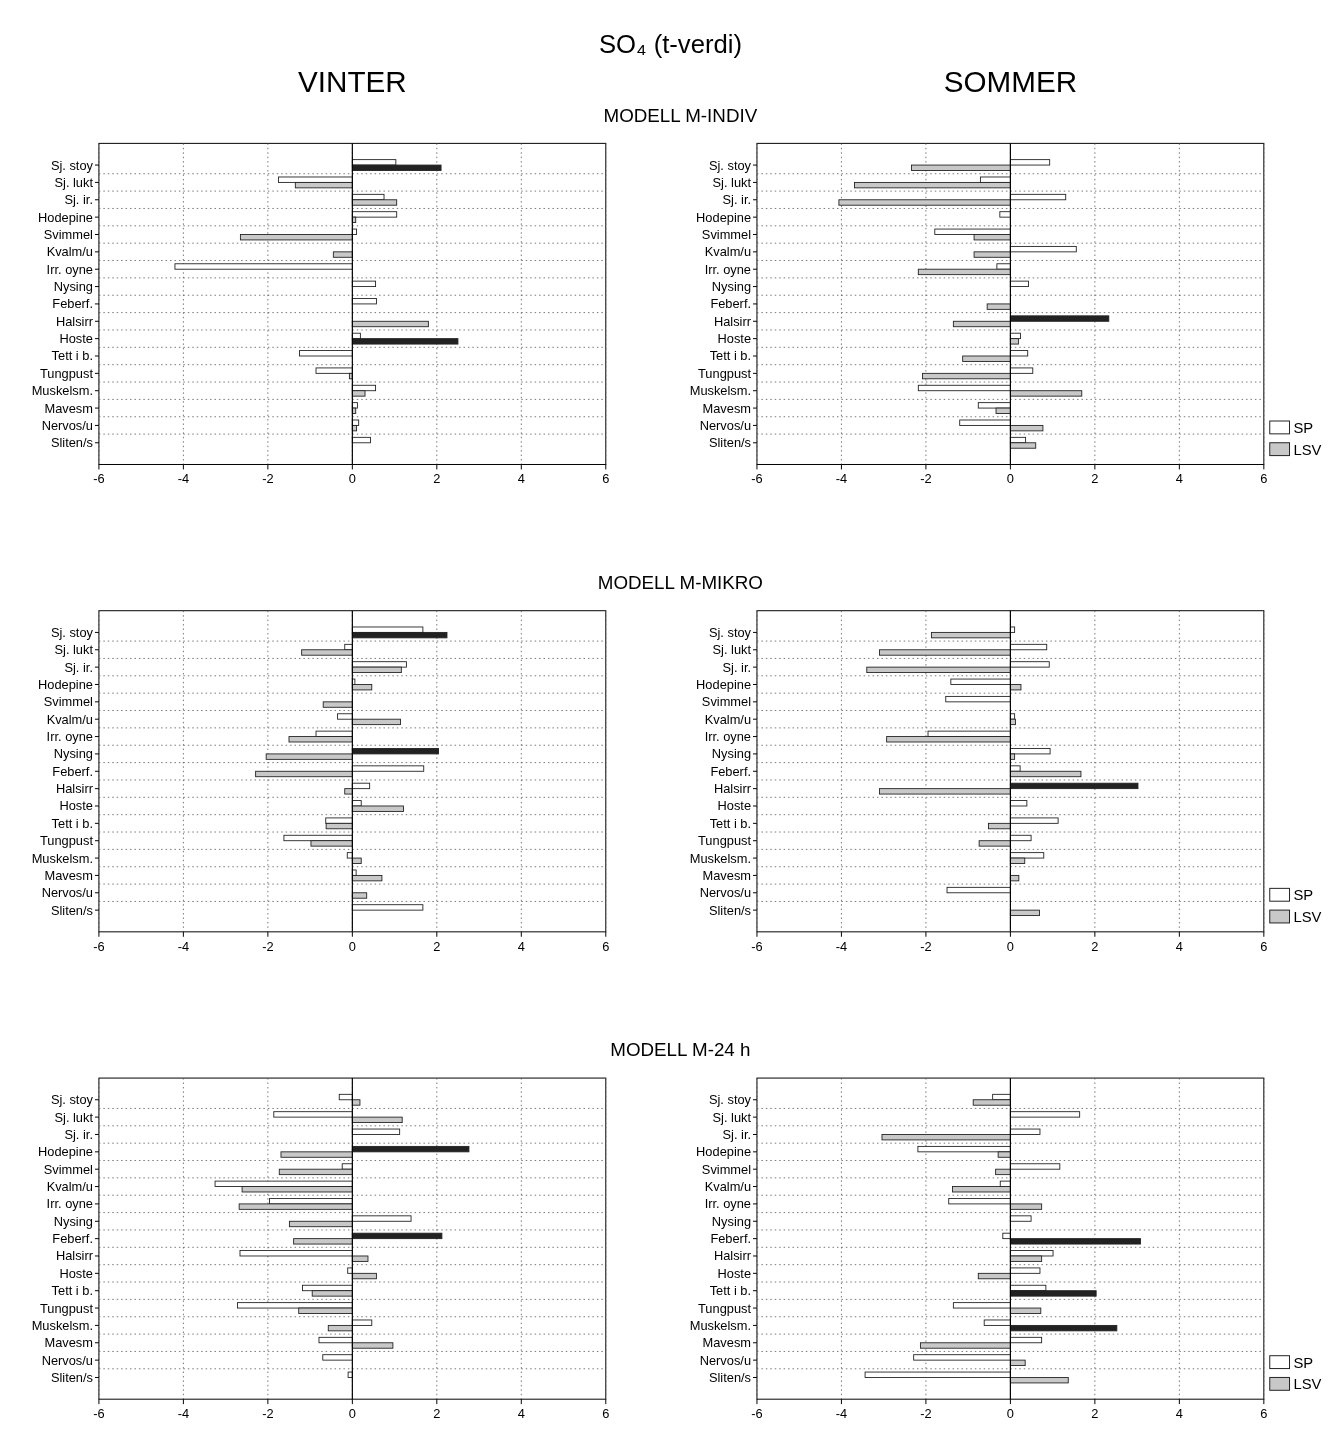 This screenshot has width=1341, height=1434. Describe the element at coordinates (728, 252) in the screenshot. I see `y-tick-label: Kvalm/u` at that location.